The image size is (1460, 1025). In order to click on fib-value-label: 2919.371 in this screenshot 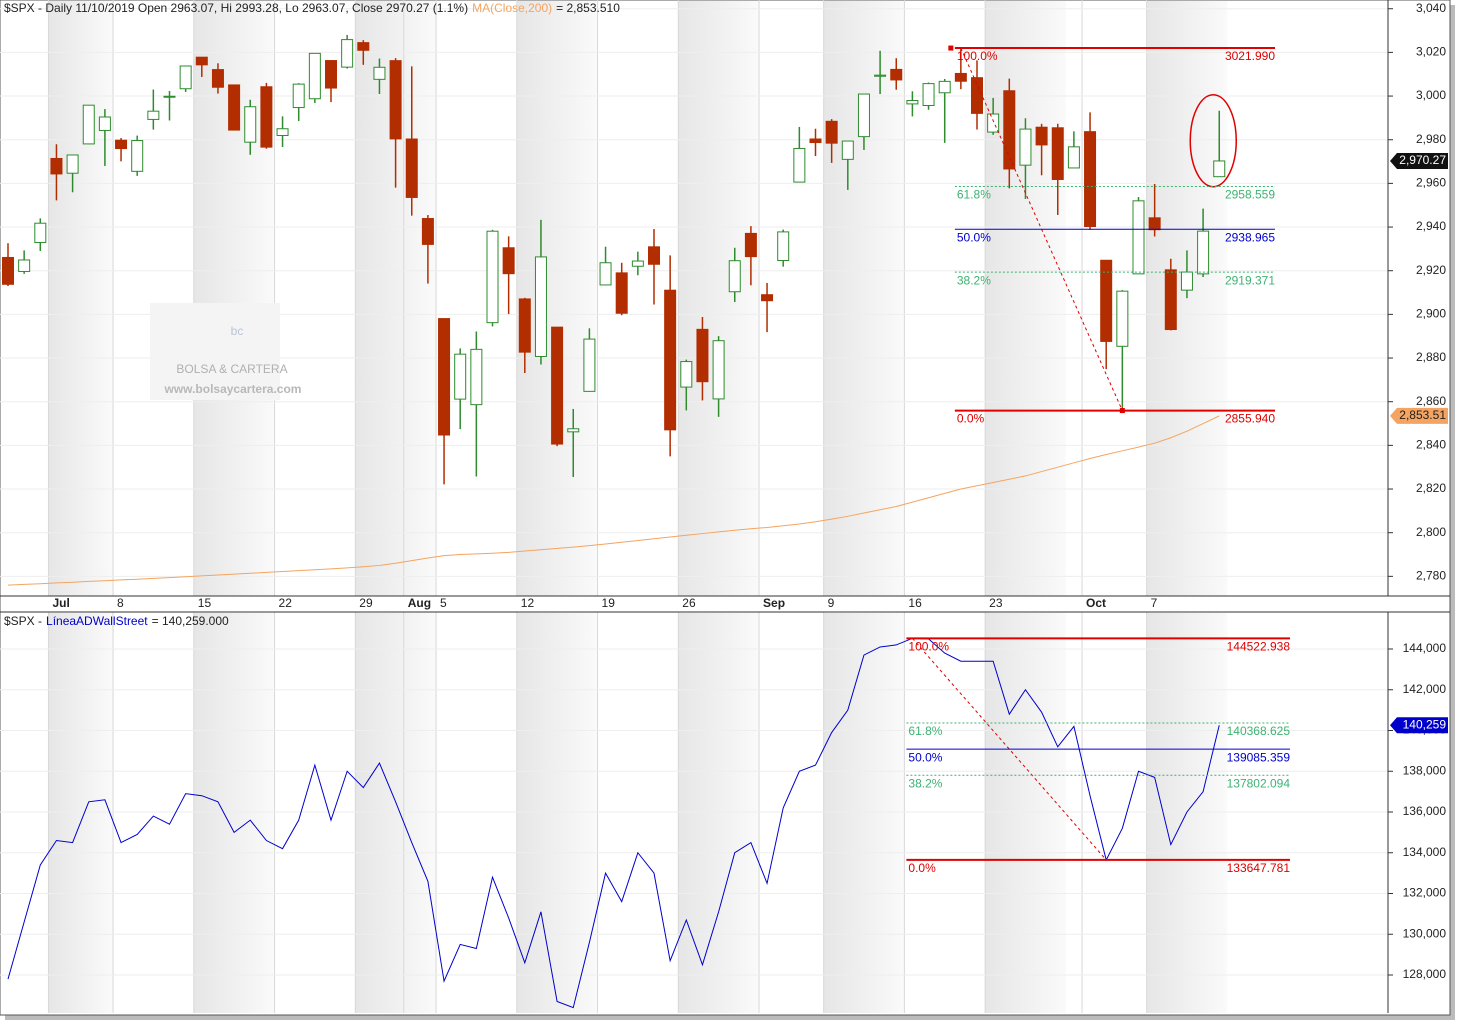, I will do `click(1250, 280)`.